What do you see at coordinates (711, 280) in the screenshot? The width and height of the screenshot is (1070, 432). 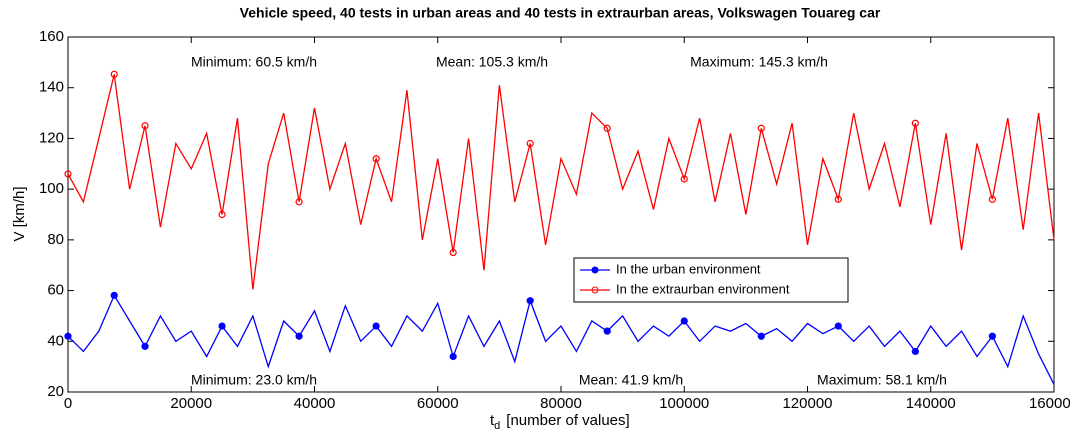 I see `legend-box` at bounding box center [711, 280].